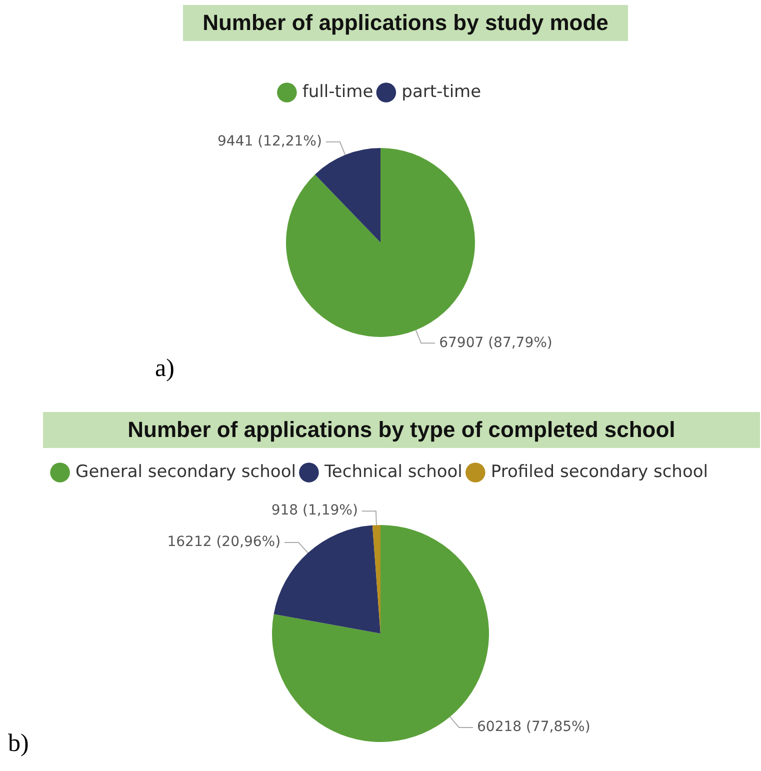 Image resolution: width=761 pixels, height=771 pixels. What do you see at coordinates (224, 542) in the screenshot?
I see `data-label: 16212 (20,96%)` at bounding box center [224, 542].